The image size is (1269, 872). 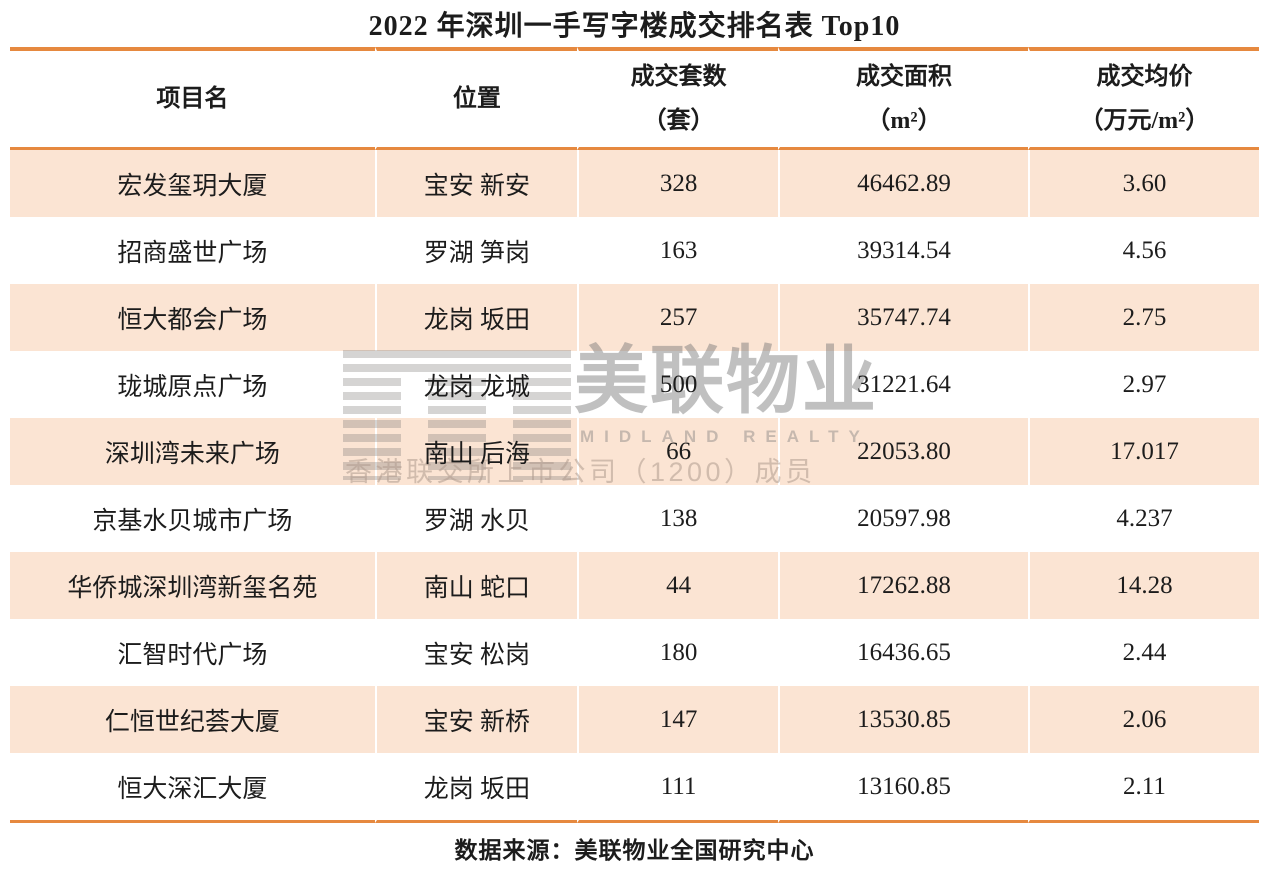 I want to click on cell-units-text: 257, so click(x=678, y=317).